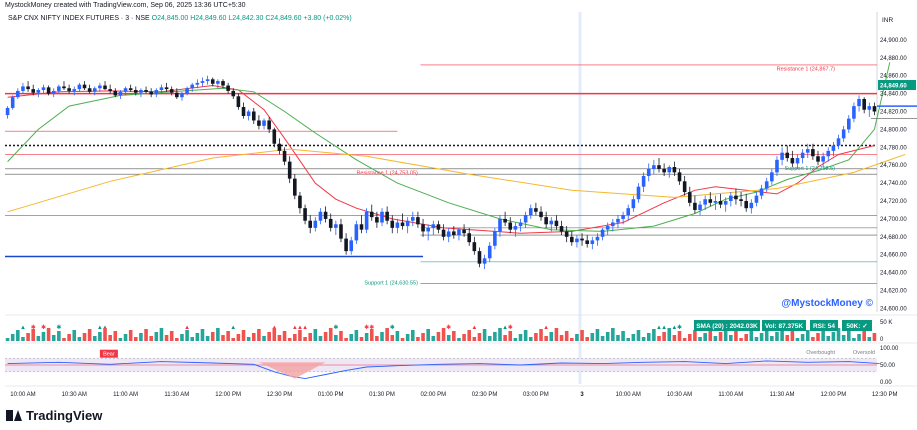  I want to click on signal-marker: ✱, so click(335, 327).